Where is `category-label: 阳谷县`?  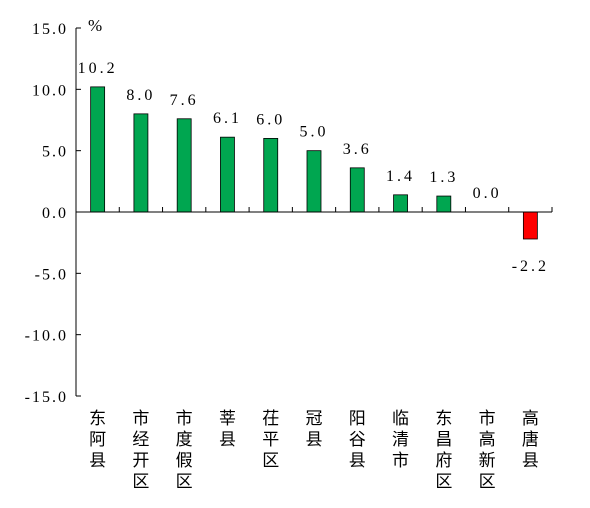
category-label: 阳谷县 is located at coordinates (357, 439).